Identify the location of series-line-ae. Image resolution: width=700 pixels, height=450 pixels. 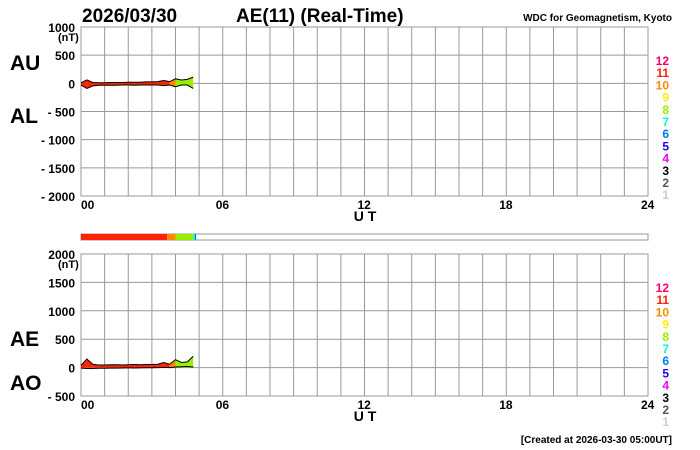
(137, 360).